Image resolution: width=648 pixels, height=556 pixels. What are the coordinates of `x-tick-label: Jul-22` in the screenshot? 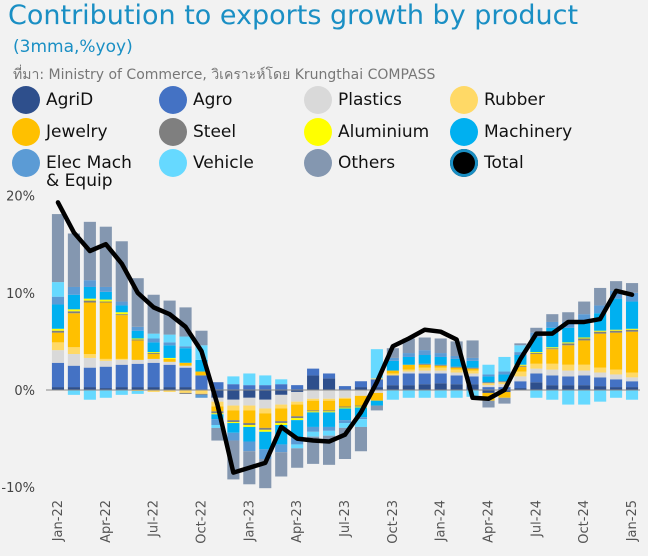 It's located at (154, 519).